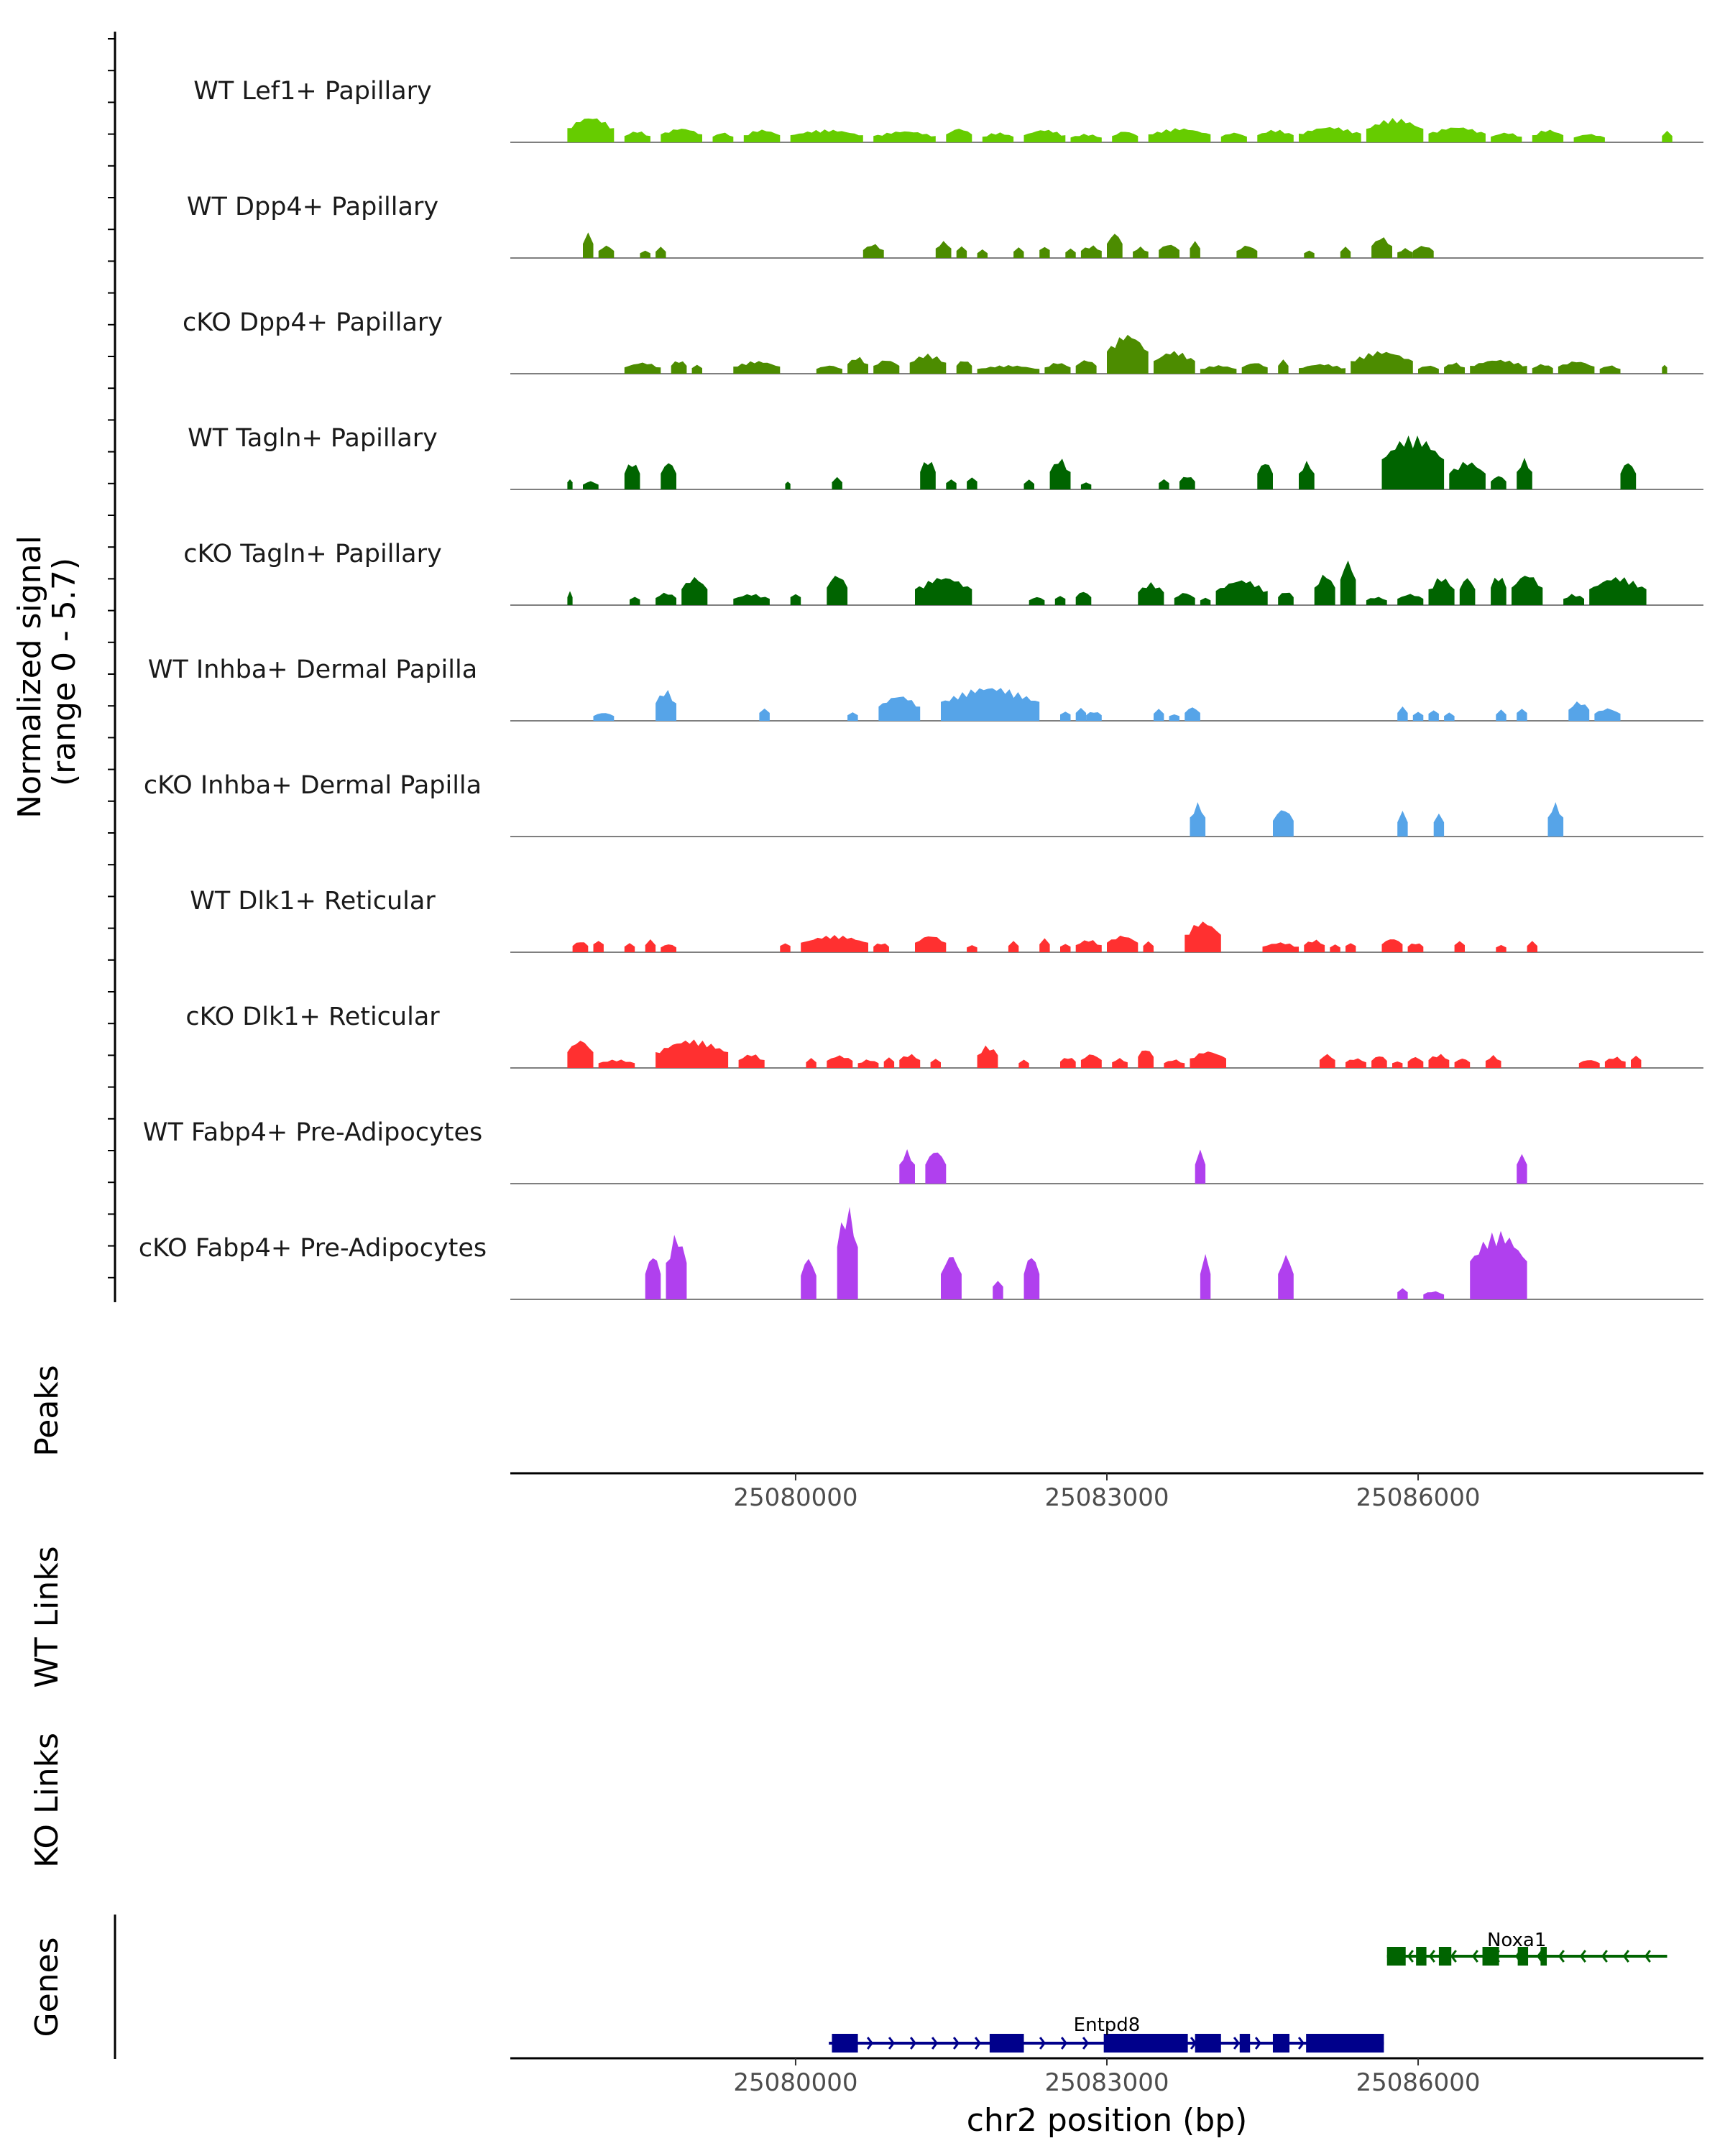 This screenshot has height=2156, width=1725. I want to click on track-10: WT Fabp4+ Pre-Adipocytes, so click(923, 1151).